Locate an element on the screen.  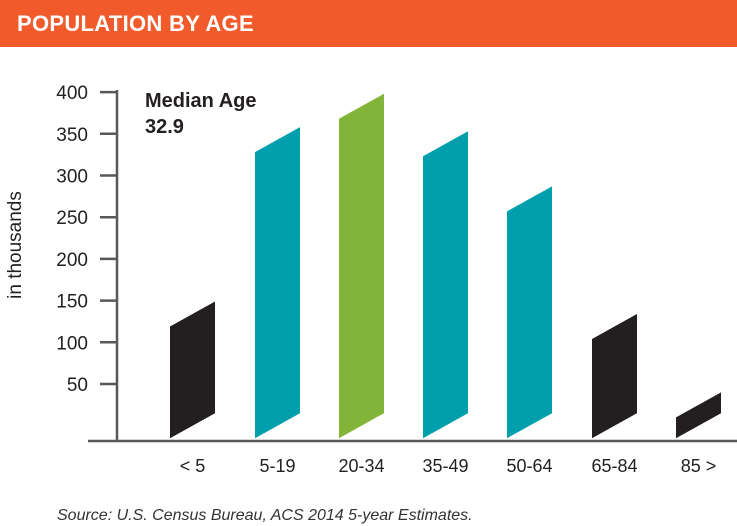
y-tick-label: 350 is located at coordinates (72, 135).